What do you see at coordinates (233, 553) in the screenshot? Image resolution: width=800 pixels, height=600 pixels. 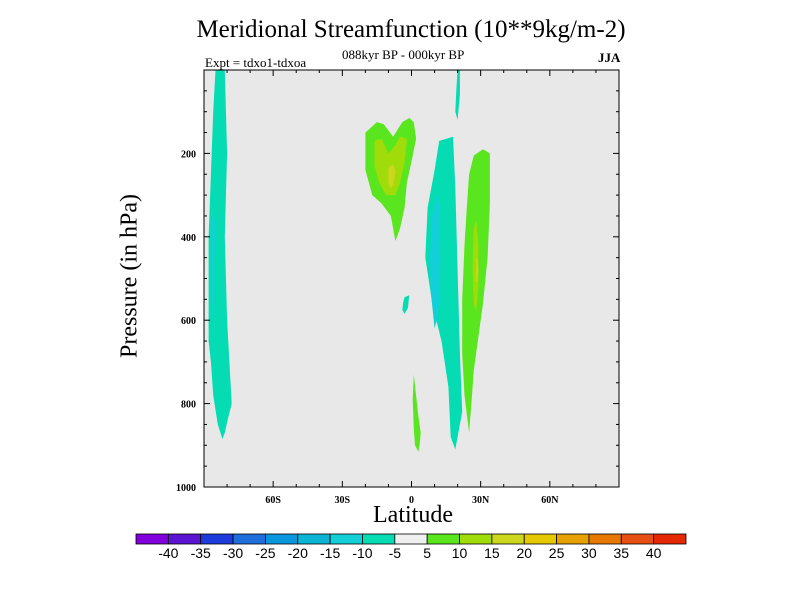 I see `colorbar-label: -30` at bounding box center [233, 553].